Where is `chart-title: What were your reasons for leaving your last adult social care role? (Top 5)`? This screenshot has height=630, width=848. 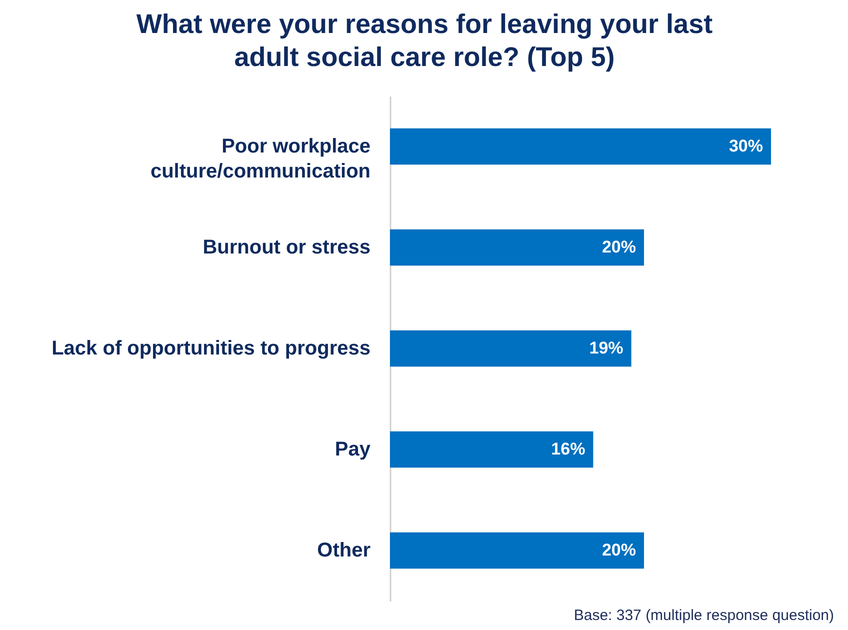
chart-title: What were your reasons for leaving your last adult social care role? (Top 5) is located at coordinates (424, 40).